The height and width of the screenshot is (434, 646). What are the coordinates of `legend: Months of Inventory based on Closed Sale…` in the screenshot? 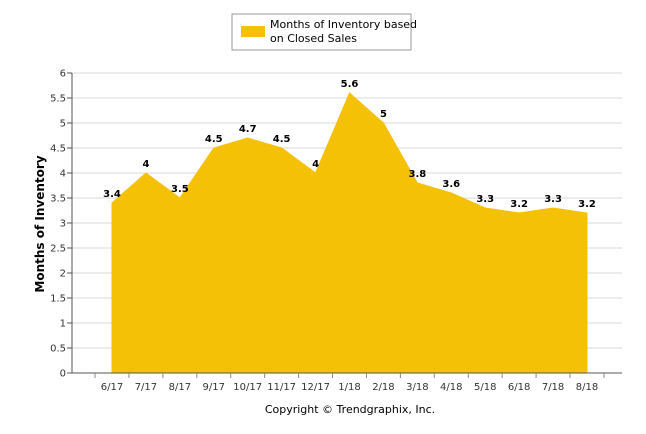 It's located at (324, 32).